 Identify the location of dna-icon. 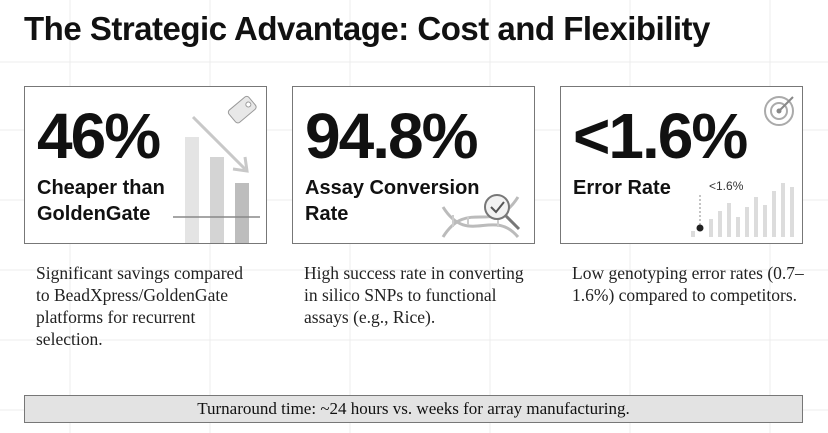
(481, 216).